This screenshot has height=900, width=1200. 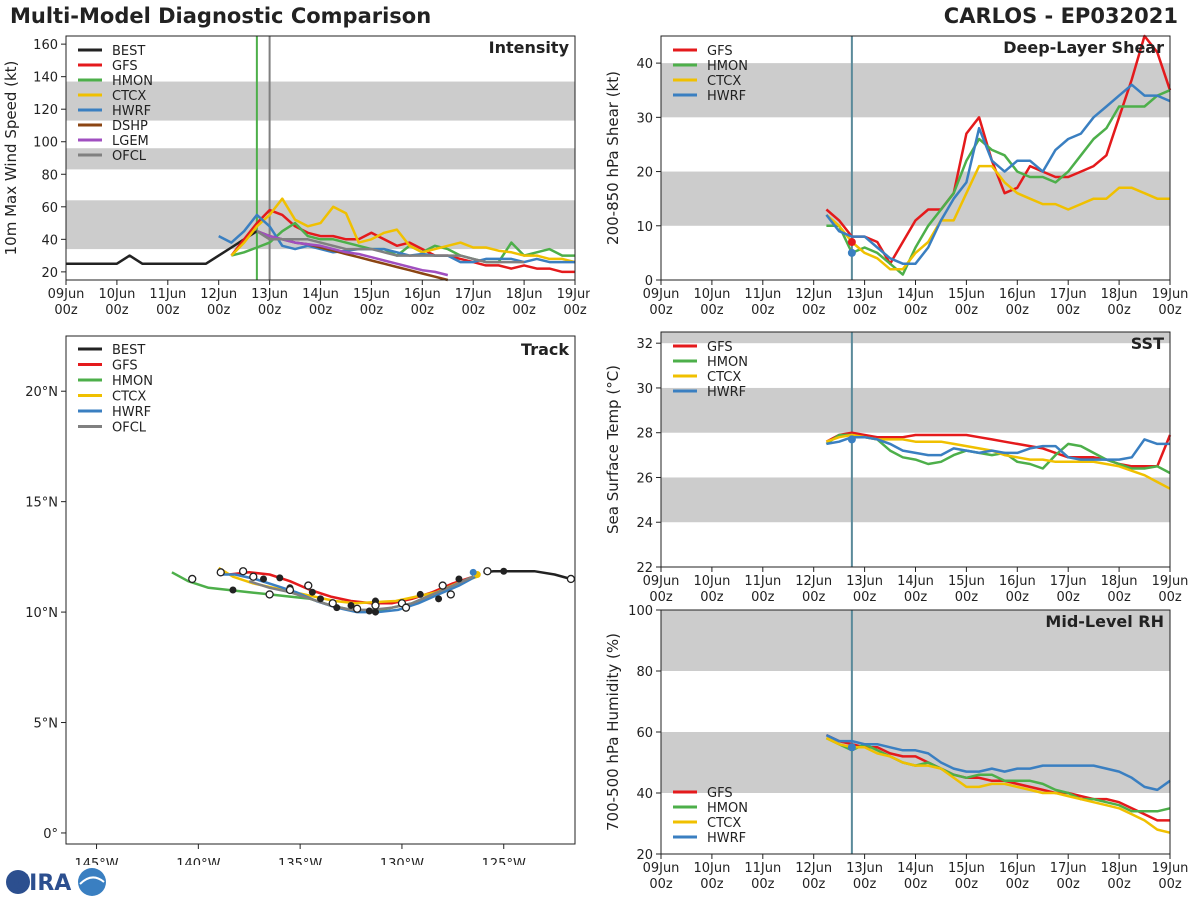 I want to click on series-ofcl, so click(x=390, y=247).